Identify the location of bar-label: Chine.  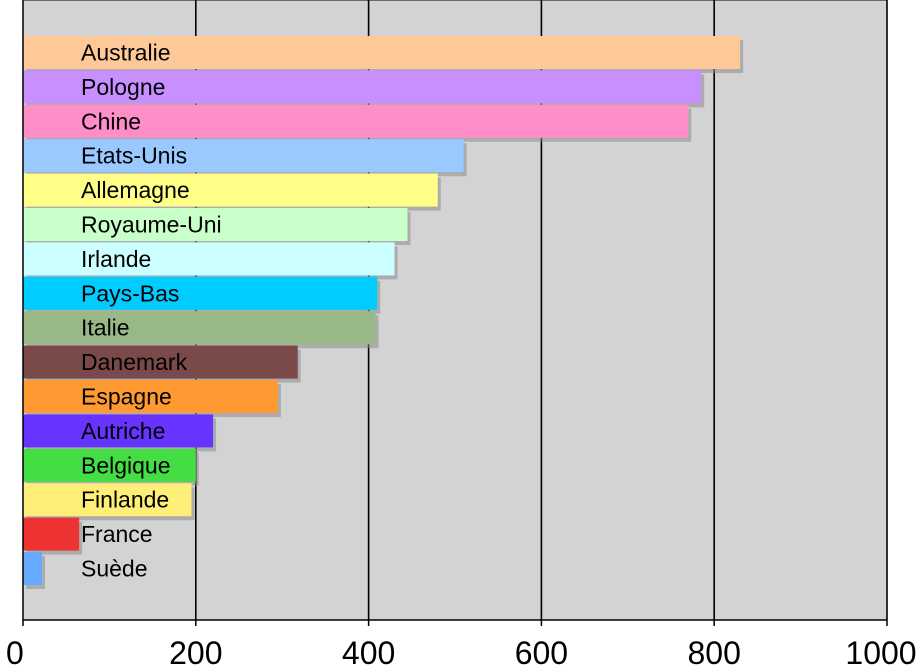
(111, 121).